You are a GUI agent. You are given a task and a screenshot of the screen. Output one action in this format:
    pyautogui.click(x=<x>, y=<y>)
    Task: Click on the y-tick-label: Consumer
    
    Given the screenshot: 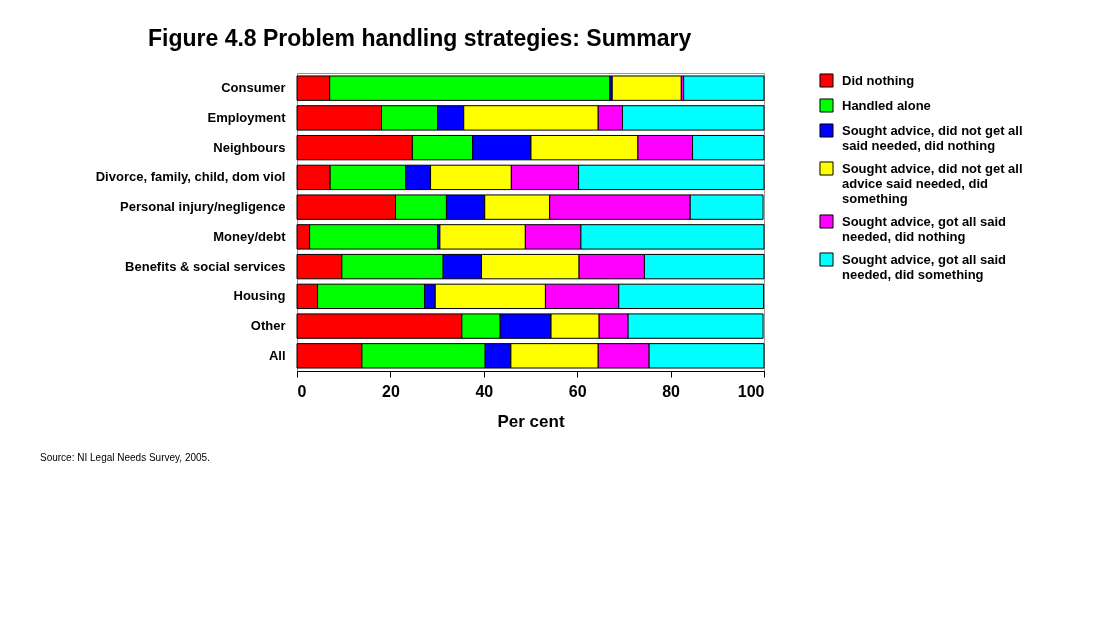 What is the action you would take?
    pyautogui.click(x=253, y=88)
    